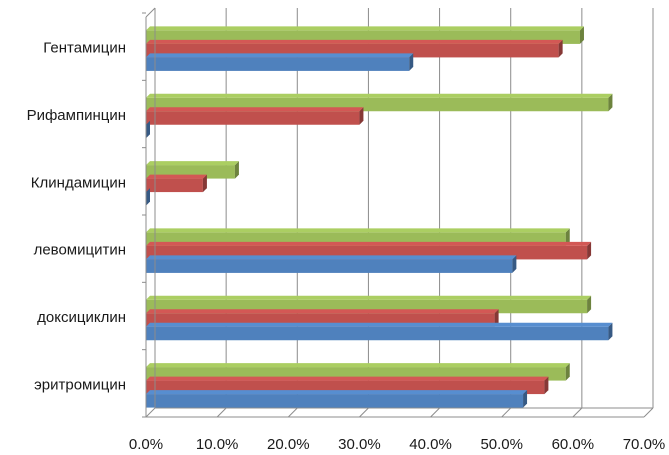  What do you see at coordinates (146, 444) in the screenshot?
I see `x-tick-label: 0.0%` at bounding box center [146, 444].